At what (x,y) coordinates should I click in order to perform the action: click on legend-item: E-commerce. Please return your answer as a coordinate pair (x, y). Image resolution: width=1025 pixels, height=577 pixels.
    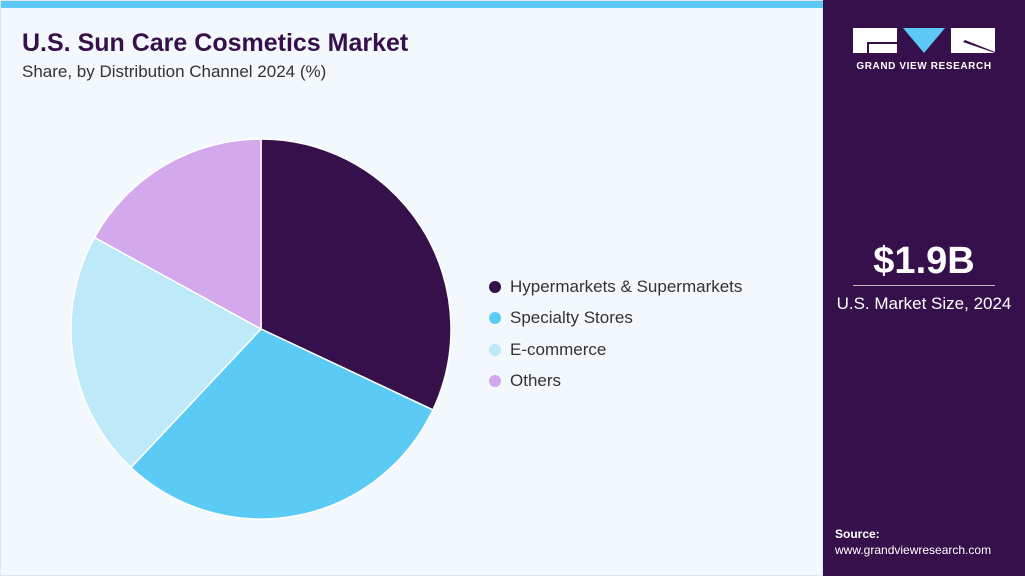
    Looking at the image, I should click on (615, 350).